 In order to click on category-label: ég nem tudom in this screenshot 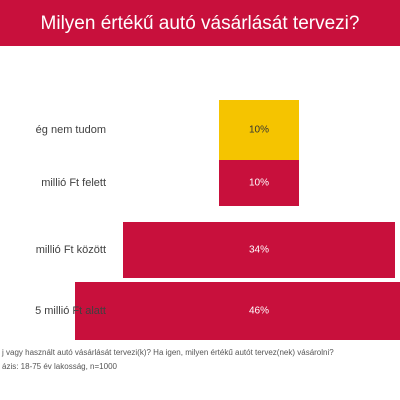, I will do `click(71, 130)`.